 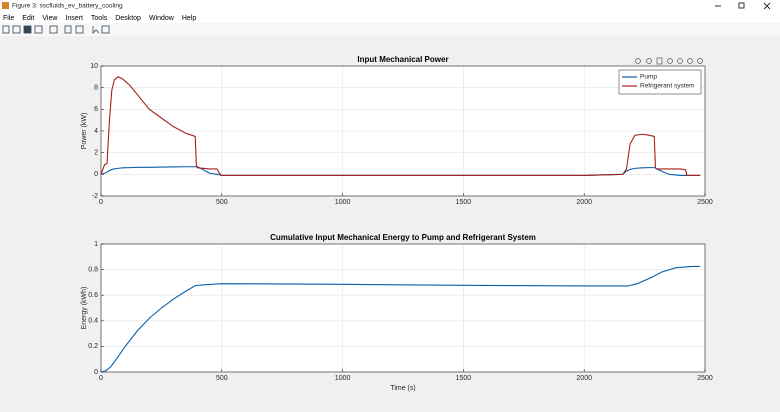 What do you see at coordinates (390, 29) in the screenshot?
I see `toolbar` at bounding box center [390, 29].